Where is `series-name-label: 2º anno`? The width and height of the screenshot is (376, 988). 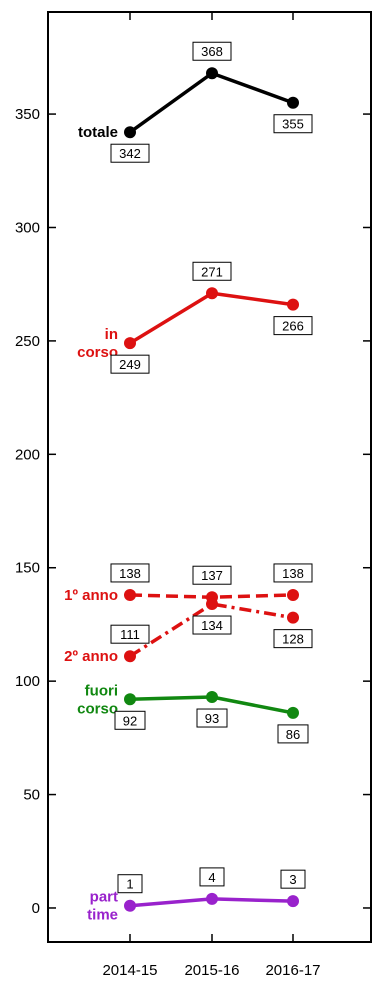
series-name-label: 2º anno is located at coordinates (91, 656).